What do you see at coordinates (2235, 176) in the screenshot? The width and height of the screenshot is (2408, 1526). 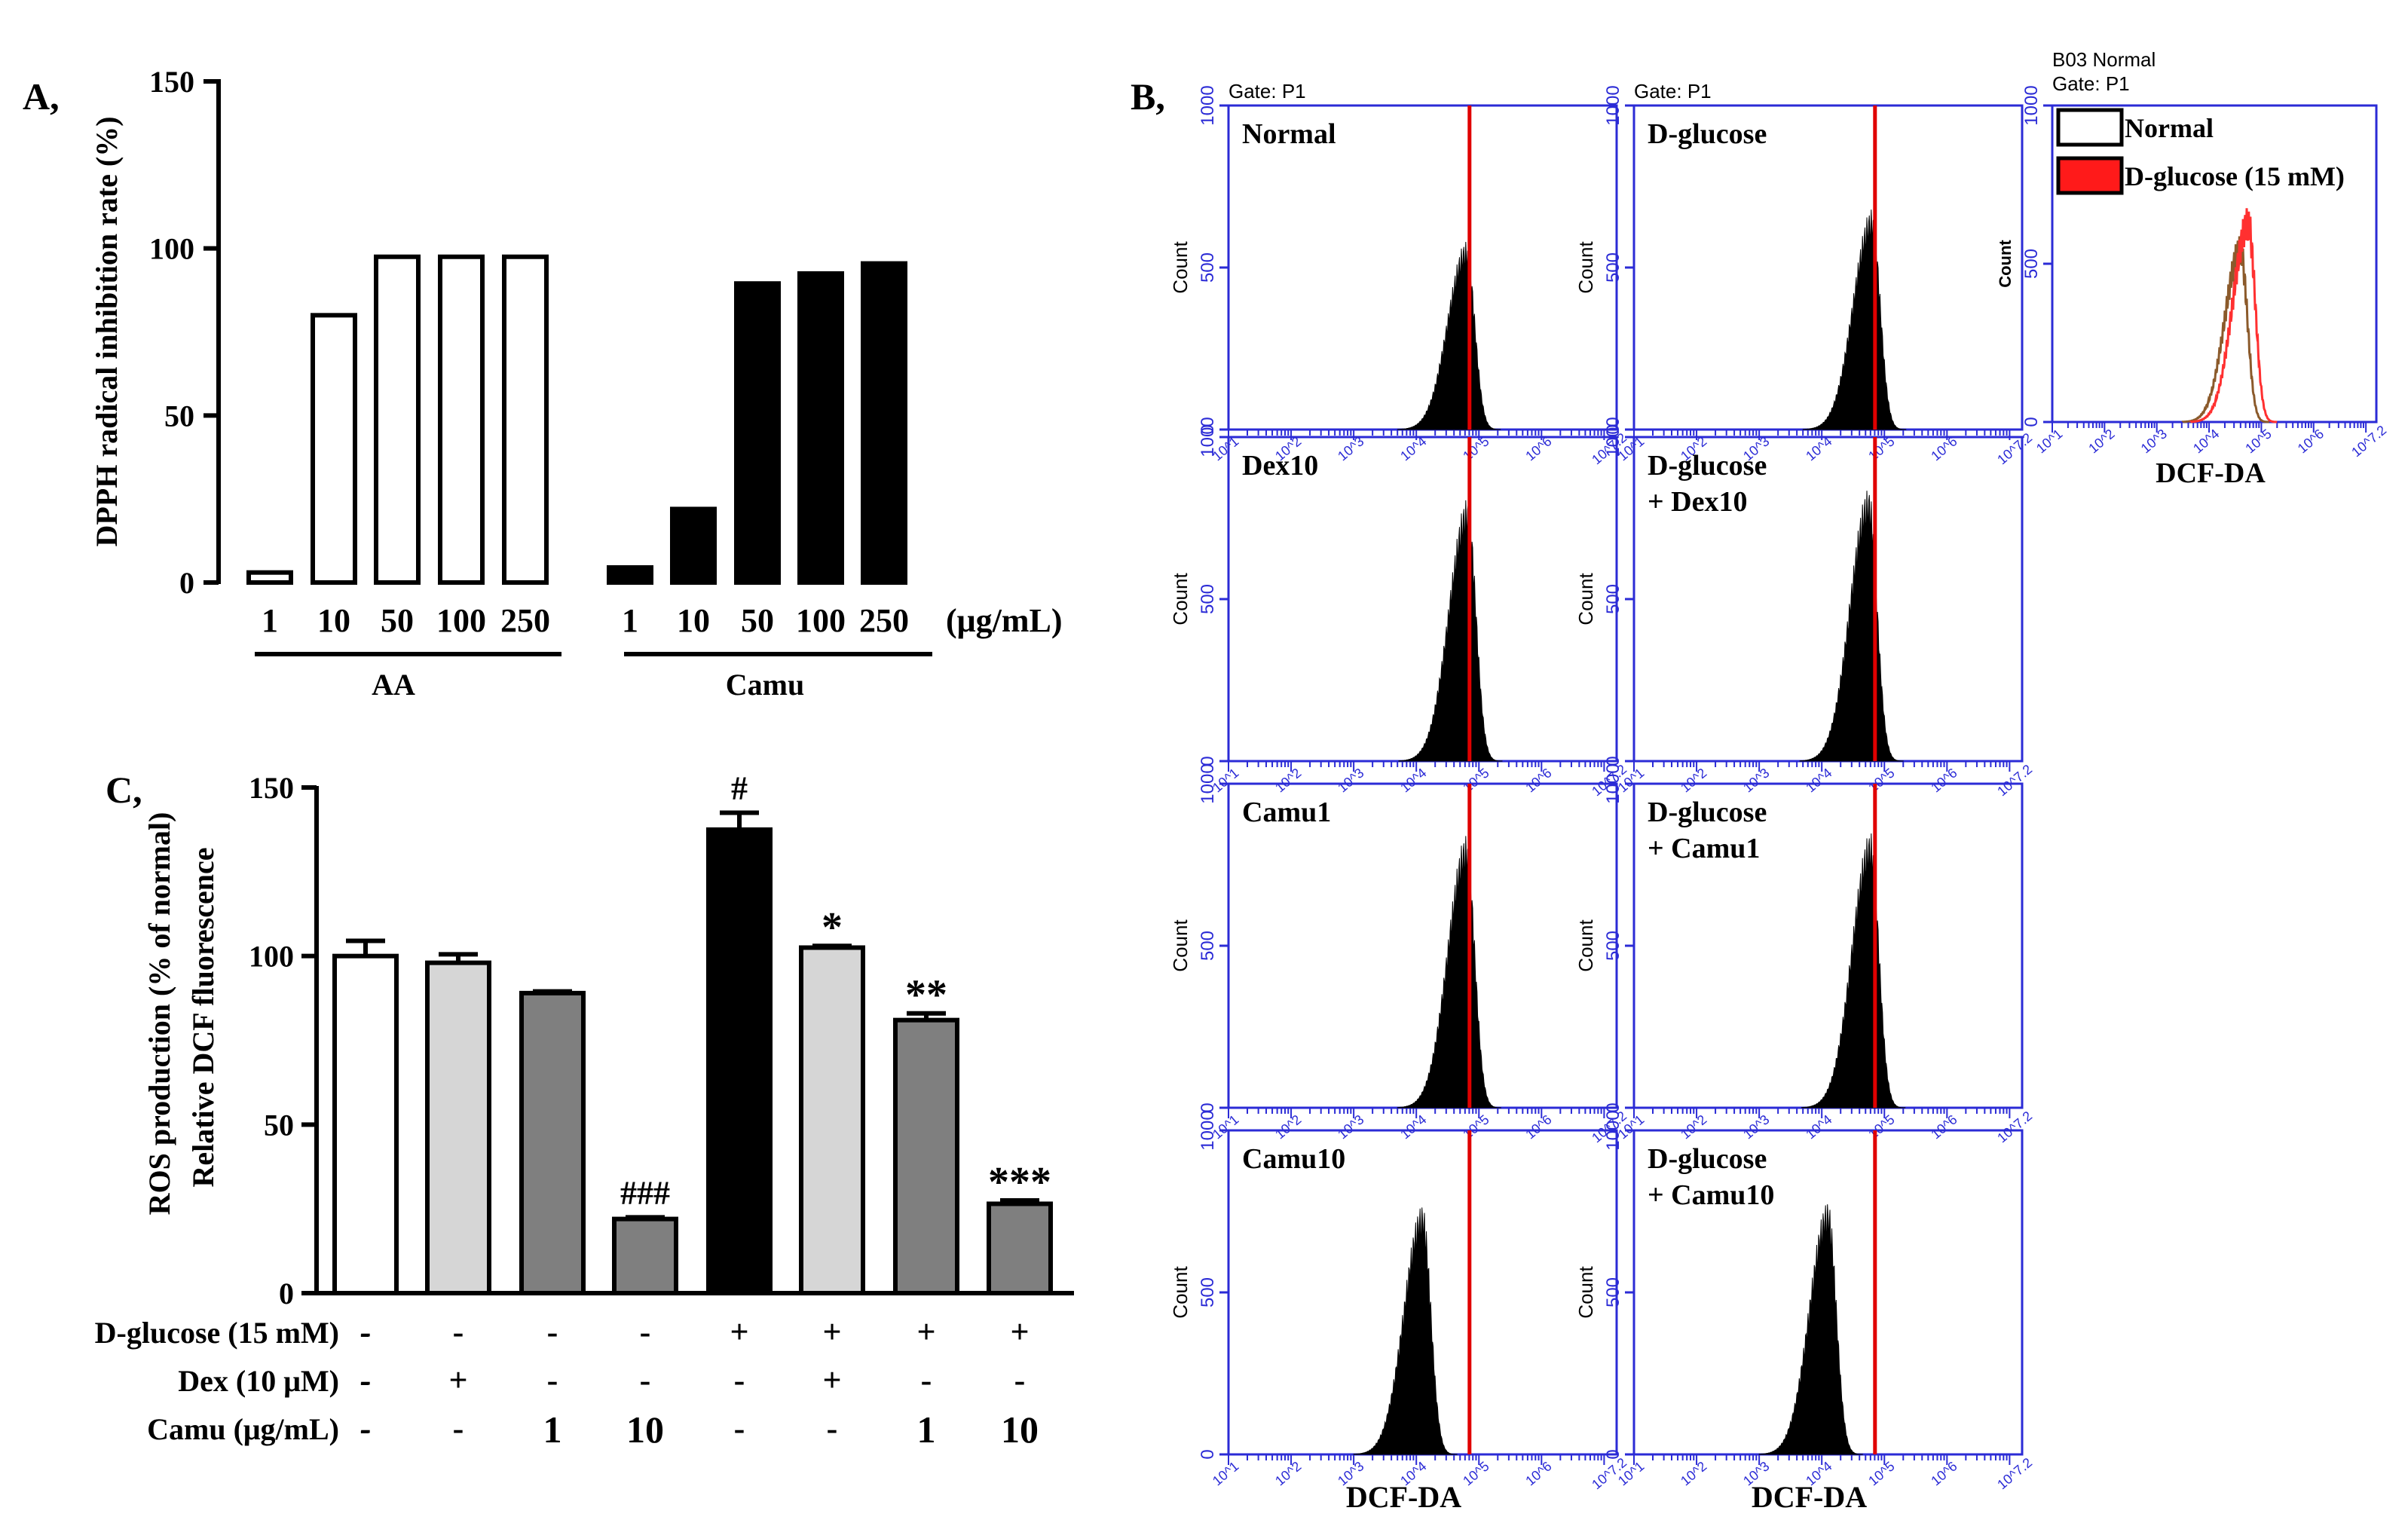 I see `legend-label-2: D-glucose (15 mM)` at bounding box center [2235, 176].